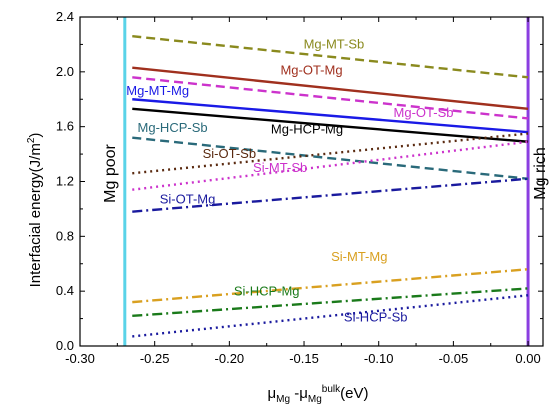 This screenshot has width=550, height=412. What do you see at coordinates (359, 256) in the screenshot?
I see `series-label: Si-MT-Mg` at bounding box center [359, 256].